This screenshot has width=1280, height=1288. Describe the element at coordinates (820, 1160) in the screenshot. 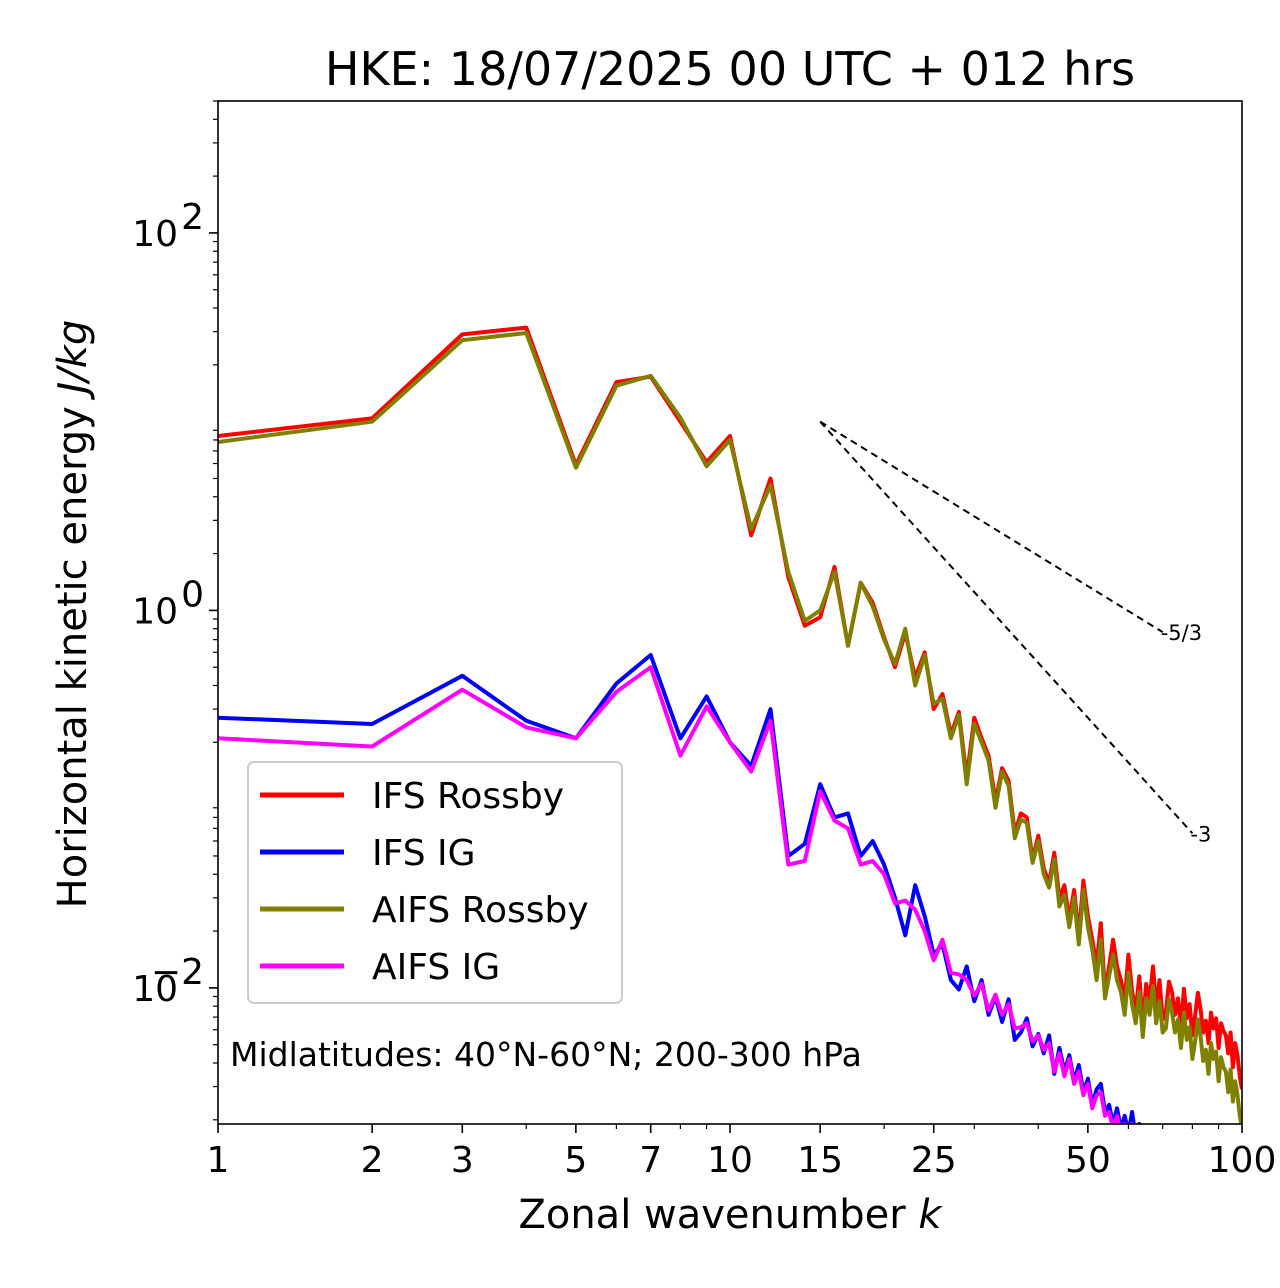

I see `x-tick-label: 15` at that location.